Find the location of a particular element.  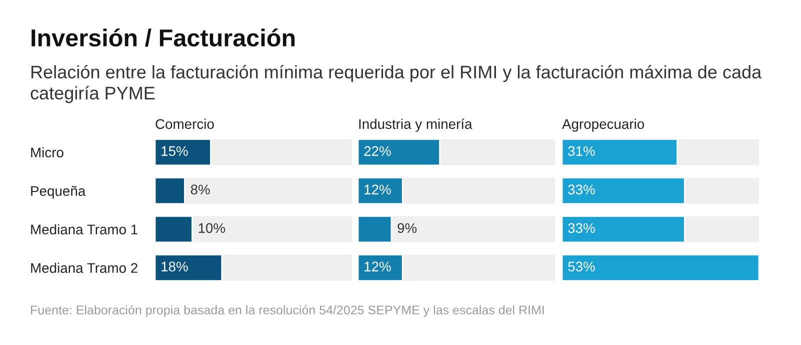

chart-title: Agropecuario is located at coordinates (603, 125).